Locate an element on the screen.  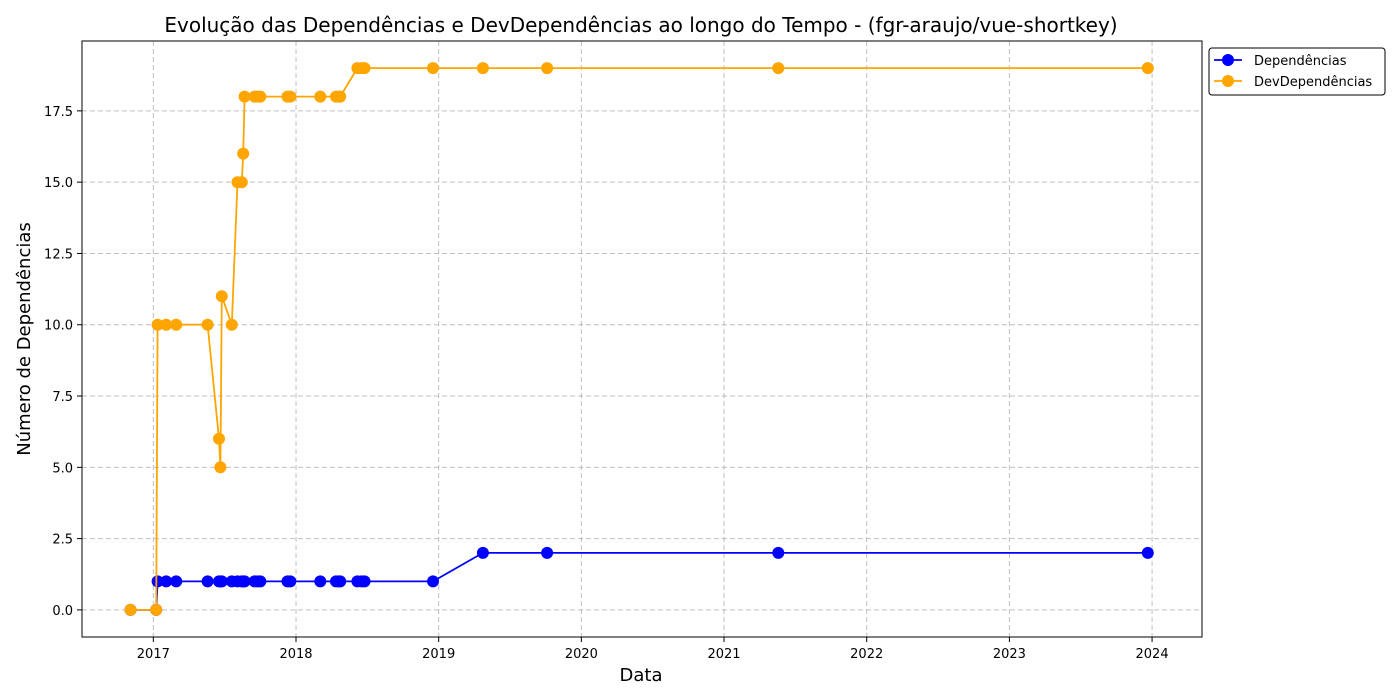
x-tick-label-2019: 2019 is located at coordinates (438, 654).